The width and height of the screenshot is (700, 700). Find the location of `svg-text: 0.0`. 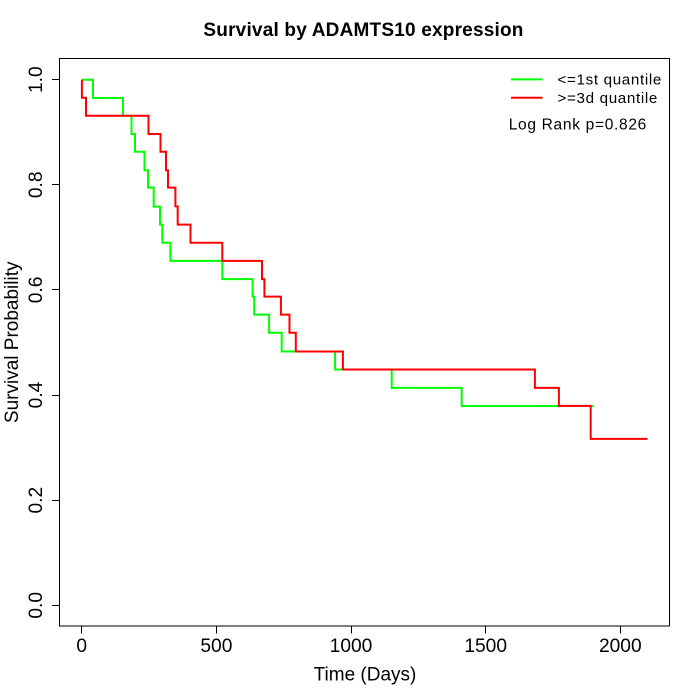

svg-text: 0.0 is located at coordinates (36, 605).